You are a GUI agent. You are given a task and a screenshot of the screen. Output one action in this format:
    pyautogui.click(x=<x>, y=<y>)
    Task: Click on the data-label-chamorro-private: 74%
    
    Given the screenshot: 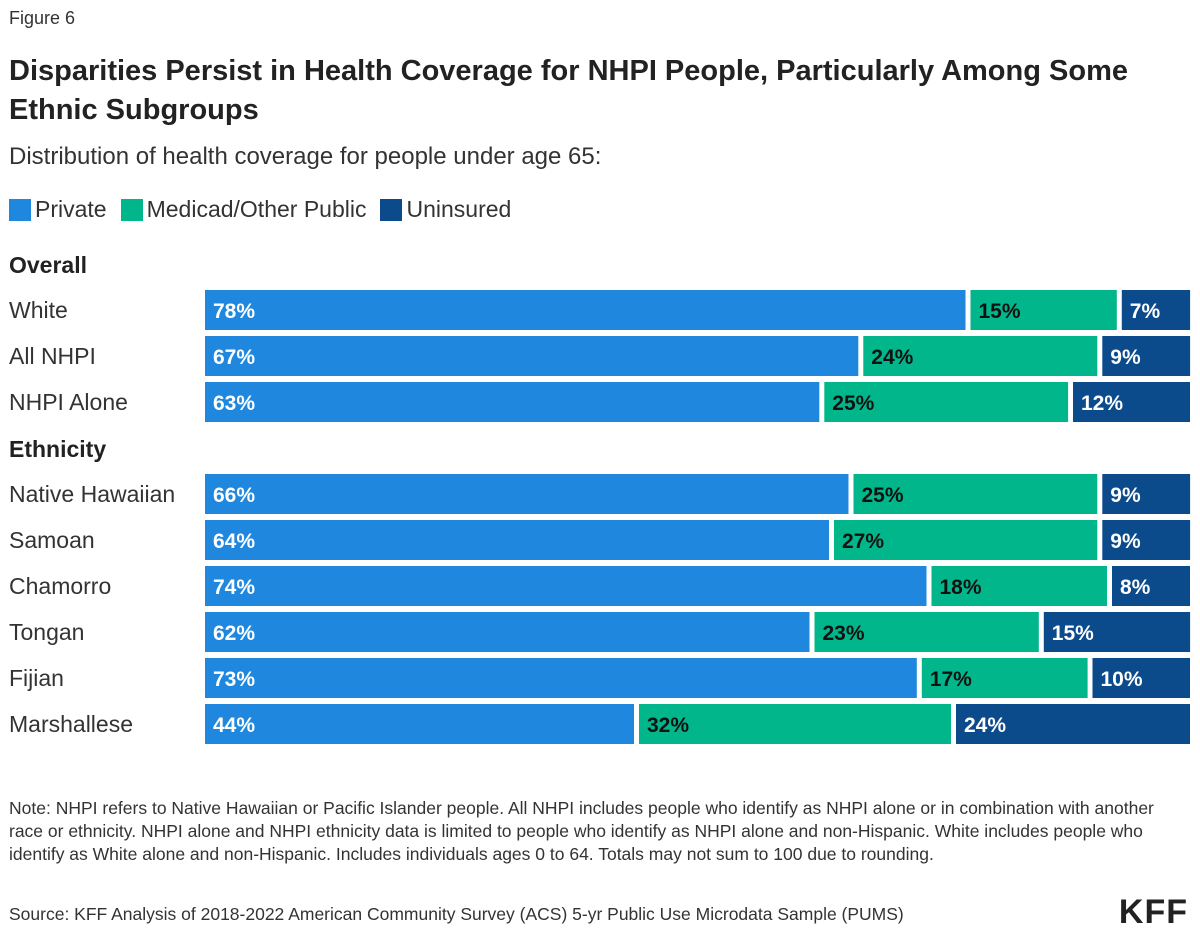 What is the action you would take?
    pyautogui.click(x=234, y=587)
    